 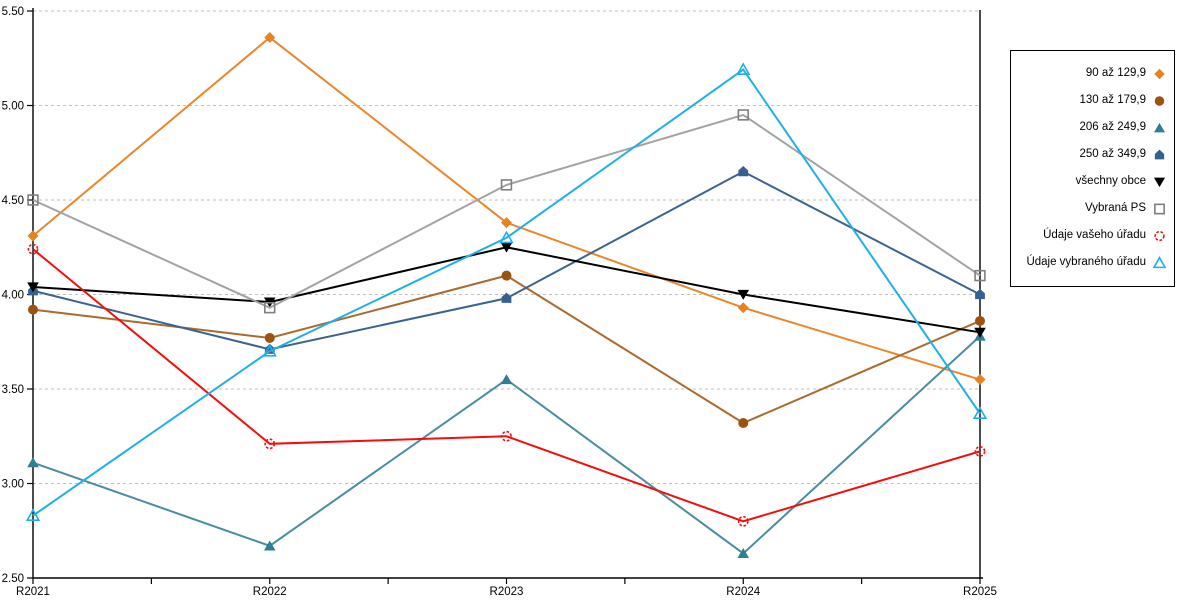 I want to click on legend-item: 206 až 249,9, so click(x=1092, y=128).